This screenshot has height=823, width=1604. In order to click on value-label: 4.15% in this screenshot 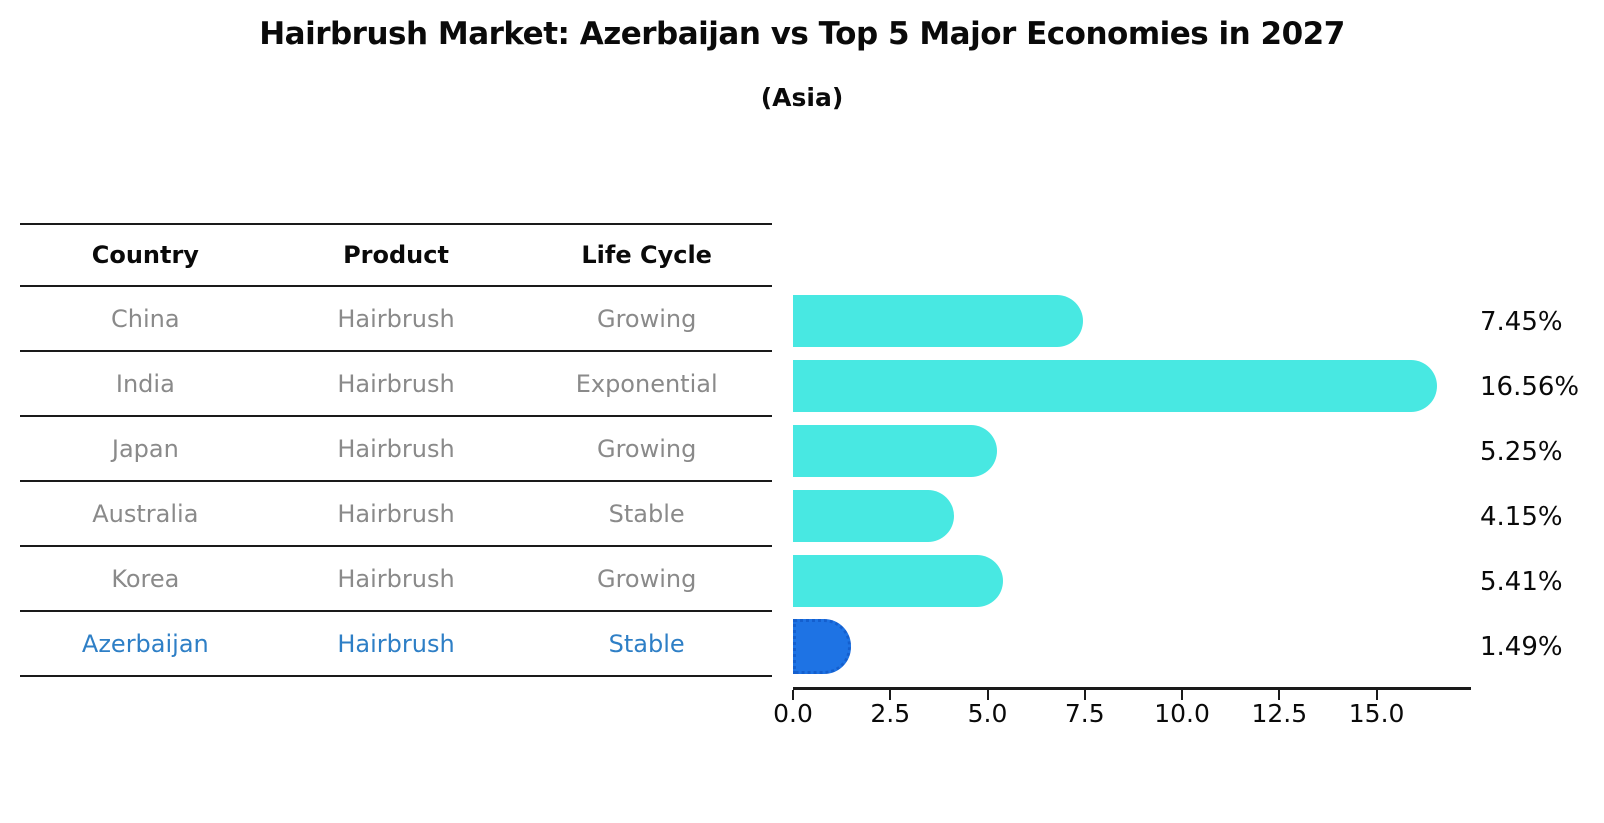, I will do `click(1521, 516)`.